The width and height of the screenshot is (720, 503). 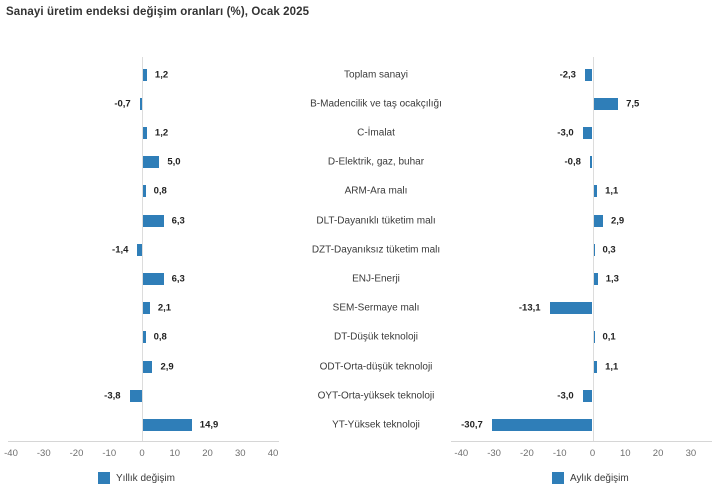 I want to click on category-label: D-Elektrik, gaz, buhar, so click(x=376, y=162).